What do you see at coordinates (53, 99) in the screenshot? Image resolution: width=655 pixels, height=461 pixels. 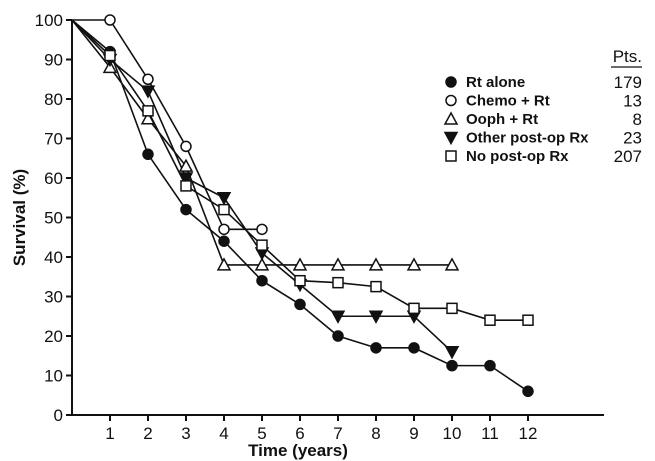 I see `y-tick-label: 80` at bounding box center [53, 99].